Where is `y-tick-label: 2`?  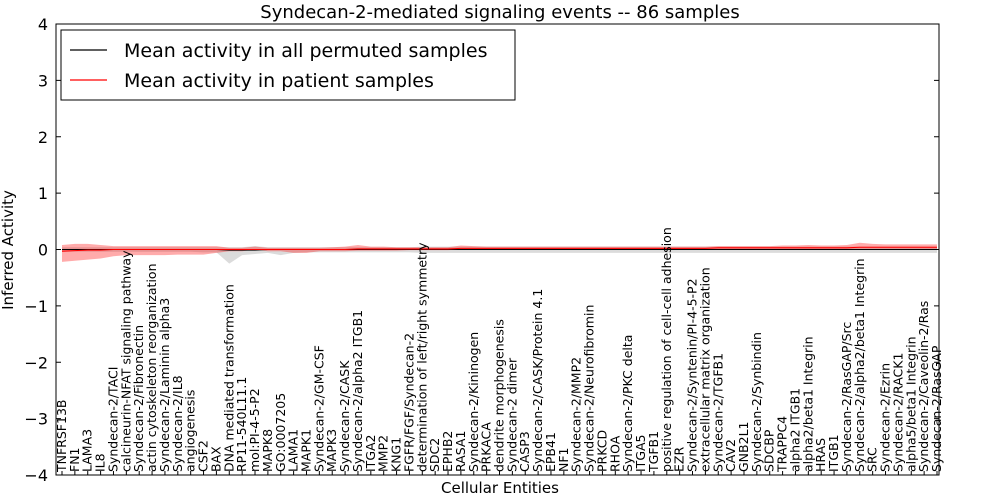
y-tick-label: 2 is located at coordinates (43, 137).